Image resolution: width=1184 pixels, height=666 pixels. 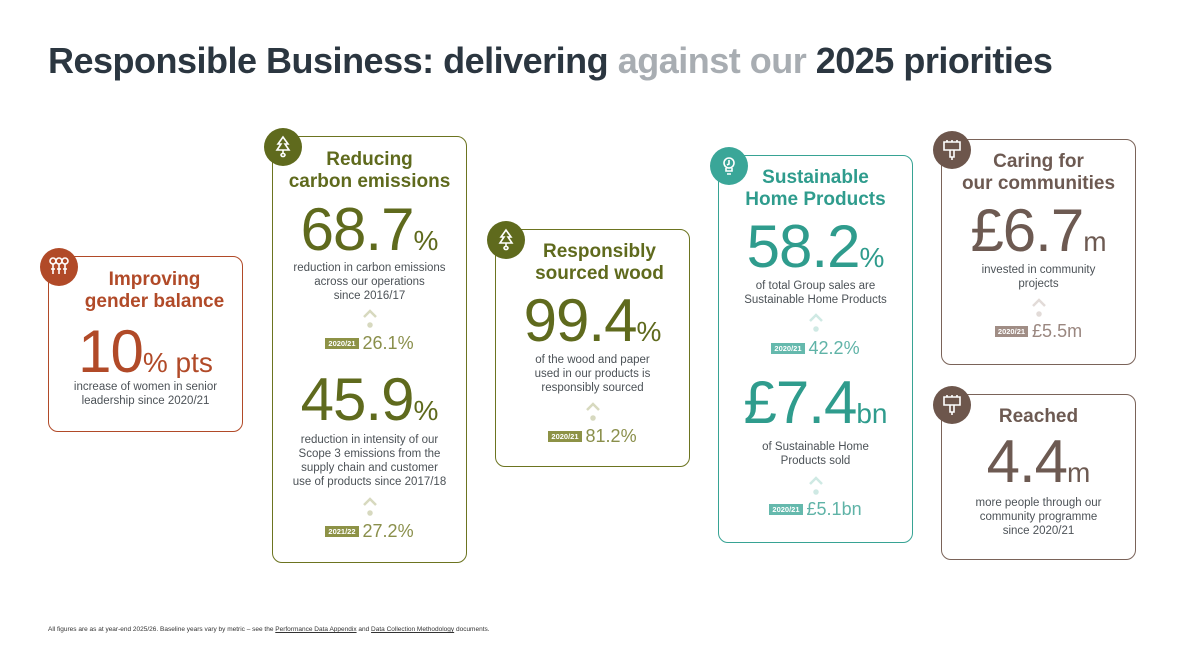 What do you see at coordinates (815, 286) in the screenshot?
I see `desc-line: of total Group sales are` at bounding box center [815, 286].